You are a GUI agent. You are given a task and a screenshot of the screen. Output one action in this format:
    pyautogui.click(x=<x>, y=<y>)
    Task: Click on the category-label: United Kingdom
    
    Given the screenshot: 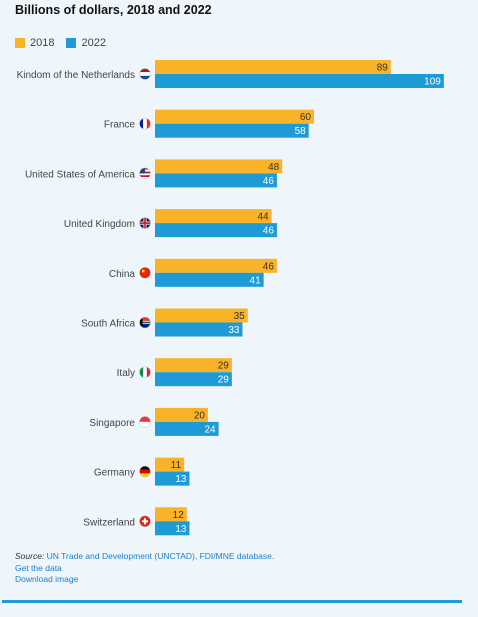 What is the action you would take?
    pyautogui.click(x=99, y=224)
    